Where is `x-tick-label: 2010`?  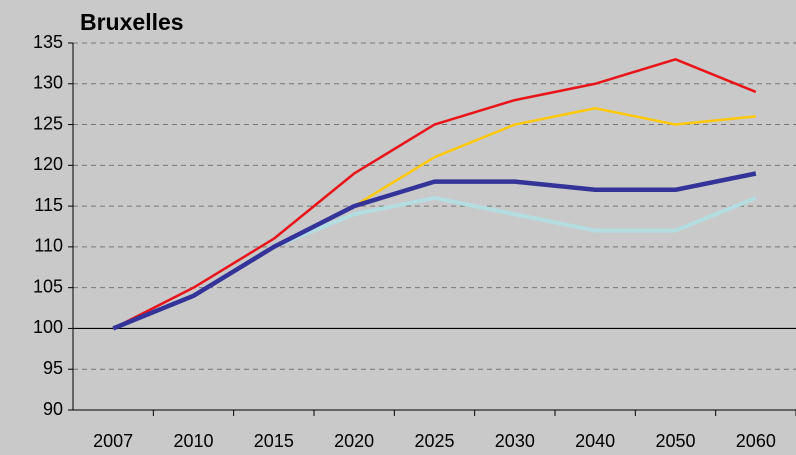
x-tick-label: 2010 is located at coordinates (193, 441).